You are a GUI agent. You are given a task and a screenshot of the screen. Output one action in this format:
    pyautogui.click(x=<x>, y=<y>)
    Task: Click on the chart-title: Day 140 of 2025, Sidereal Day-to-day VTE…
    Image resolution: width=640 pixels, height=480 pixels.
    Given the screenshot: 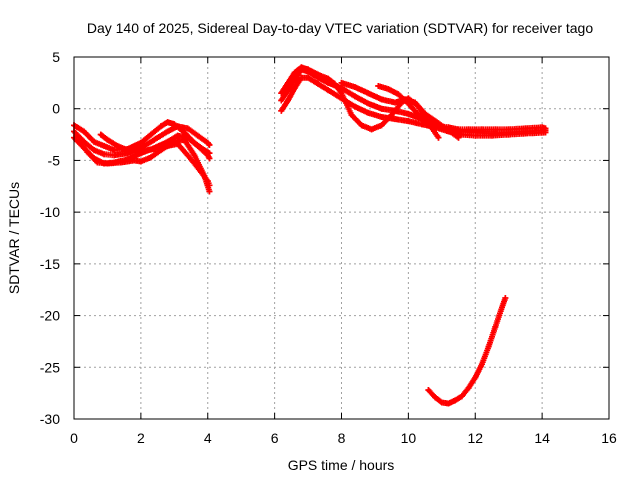 What is the action you would take?
    pyautogui.click(x=340, y=28)
    